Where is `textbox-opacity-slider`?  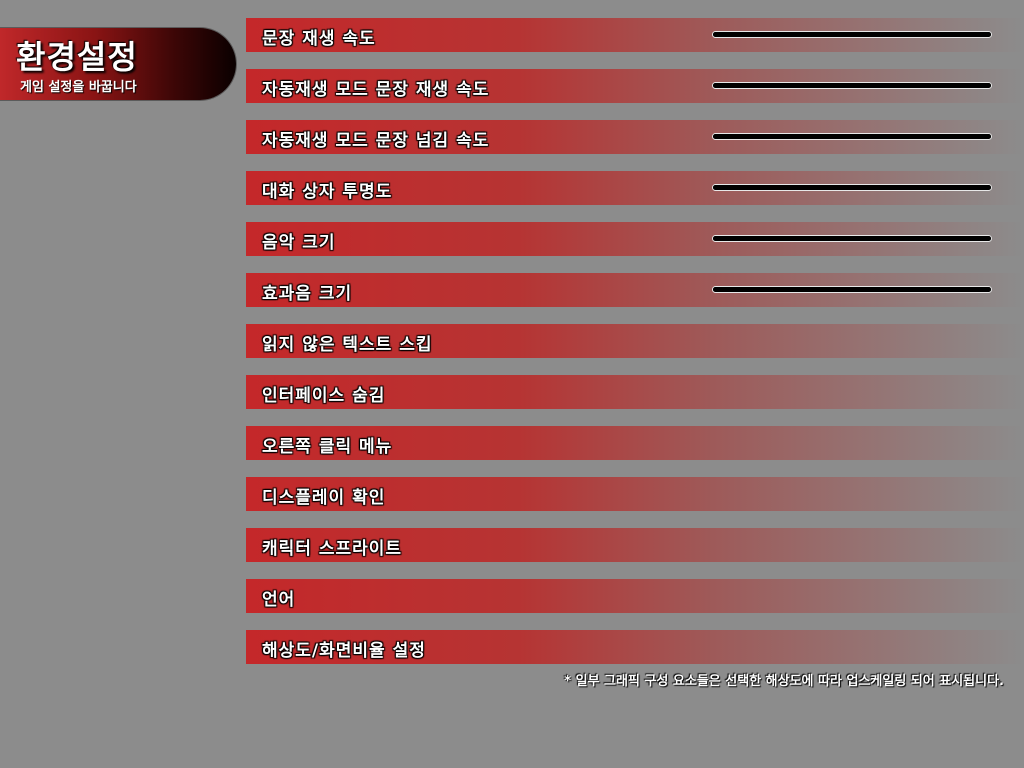
textbox-opacity-slider is located at coordinates (852, 187).